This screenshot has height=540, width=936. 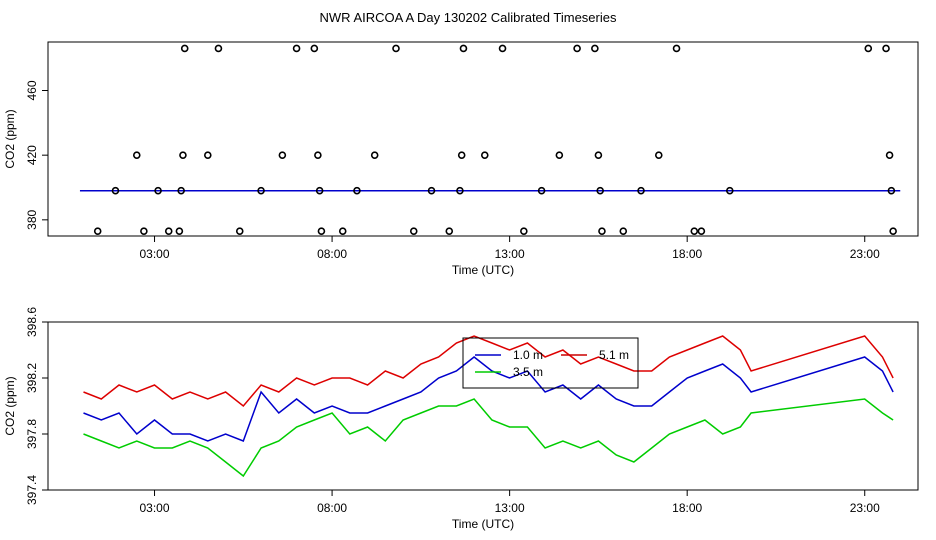 I want to click on panel1-x-tick-label: 23:00, so click(x=865, y=254).